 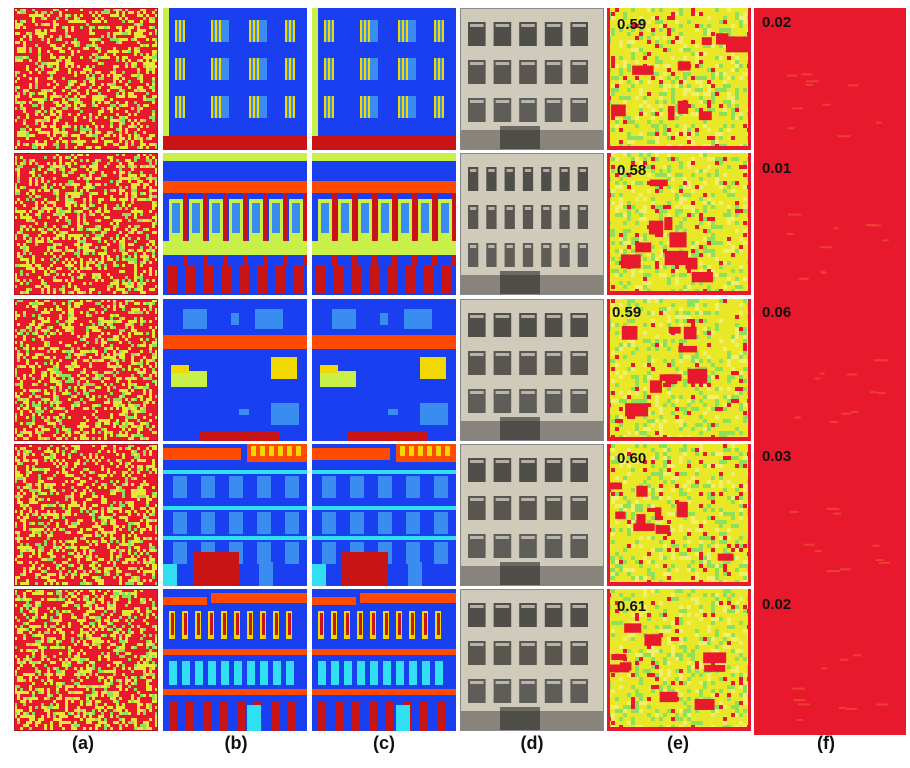 I want to click on score-f-row-3: 0.06, so click(x=777, y=312).